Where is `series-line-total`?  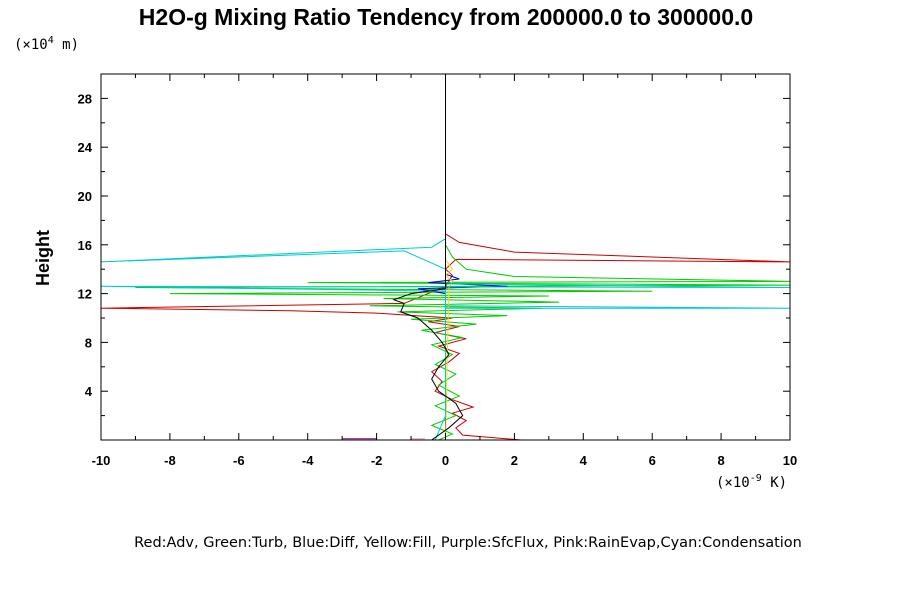 series-line-total is located at coordinates (428, 257).